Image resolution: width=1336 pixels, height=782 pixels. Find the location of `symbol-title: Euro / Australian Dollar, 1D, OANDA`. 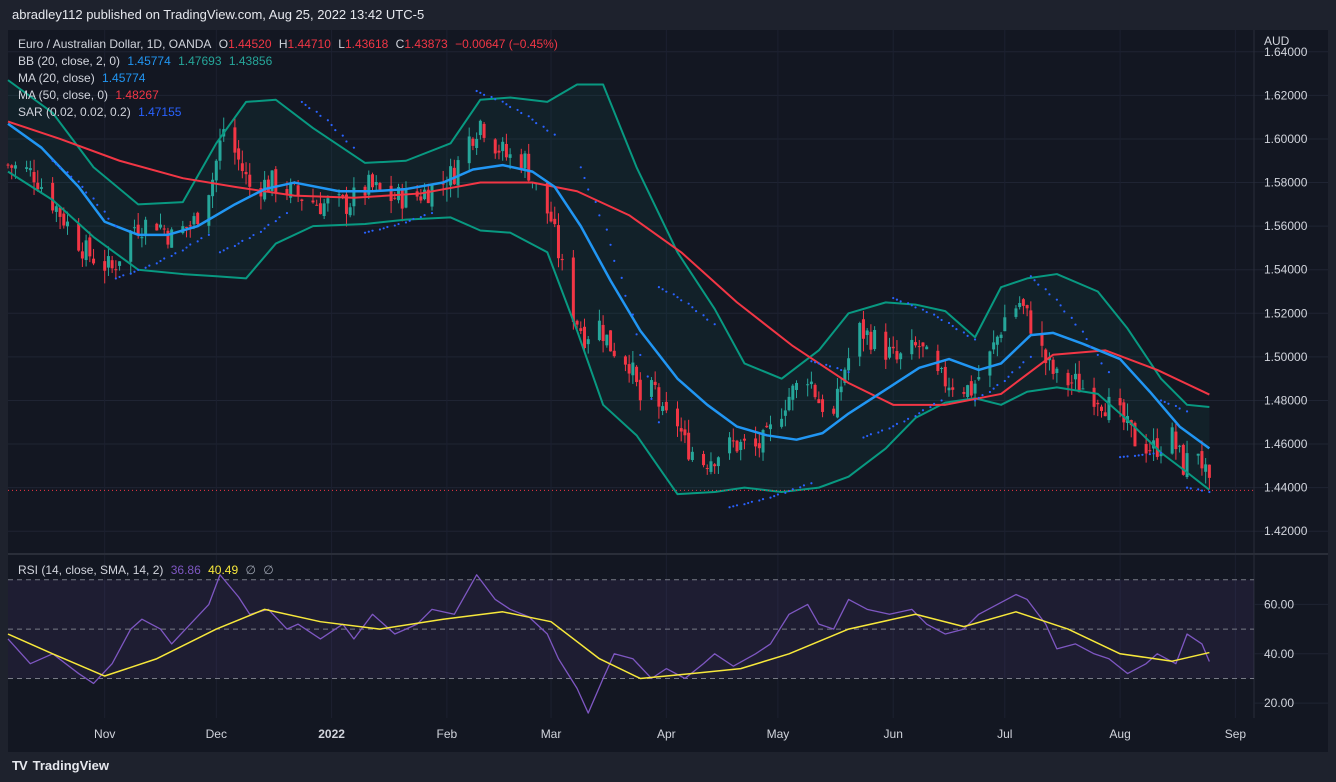

symbol-title: Euro / Australian Dollar, 1D, OANDA is located at coordinates (115, 44).